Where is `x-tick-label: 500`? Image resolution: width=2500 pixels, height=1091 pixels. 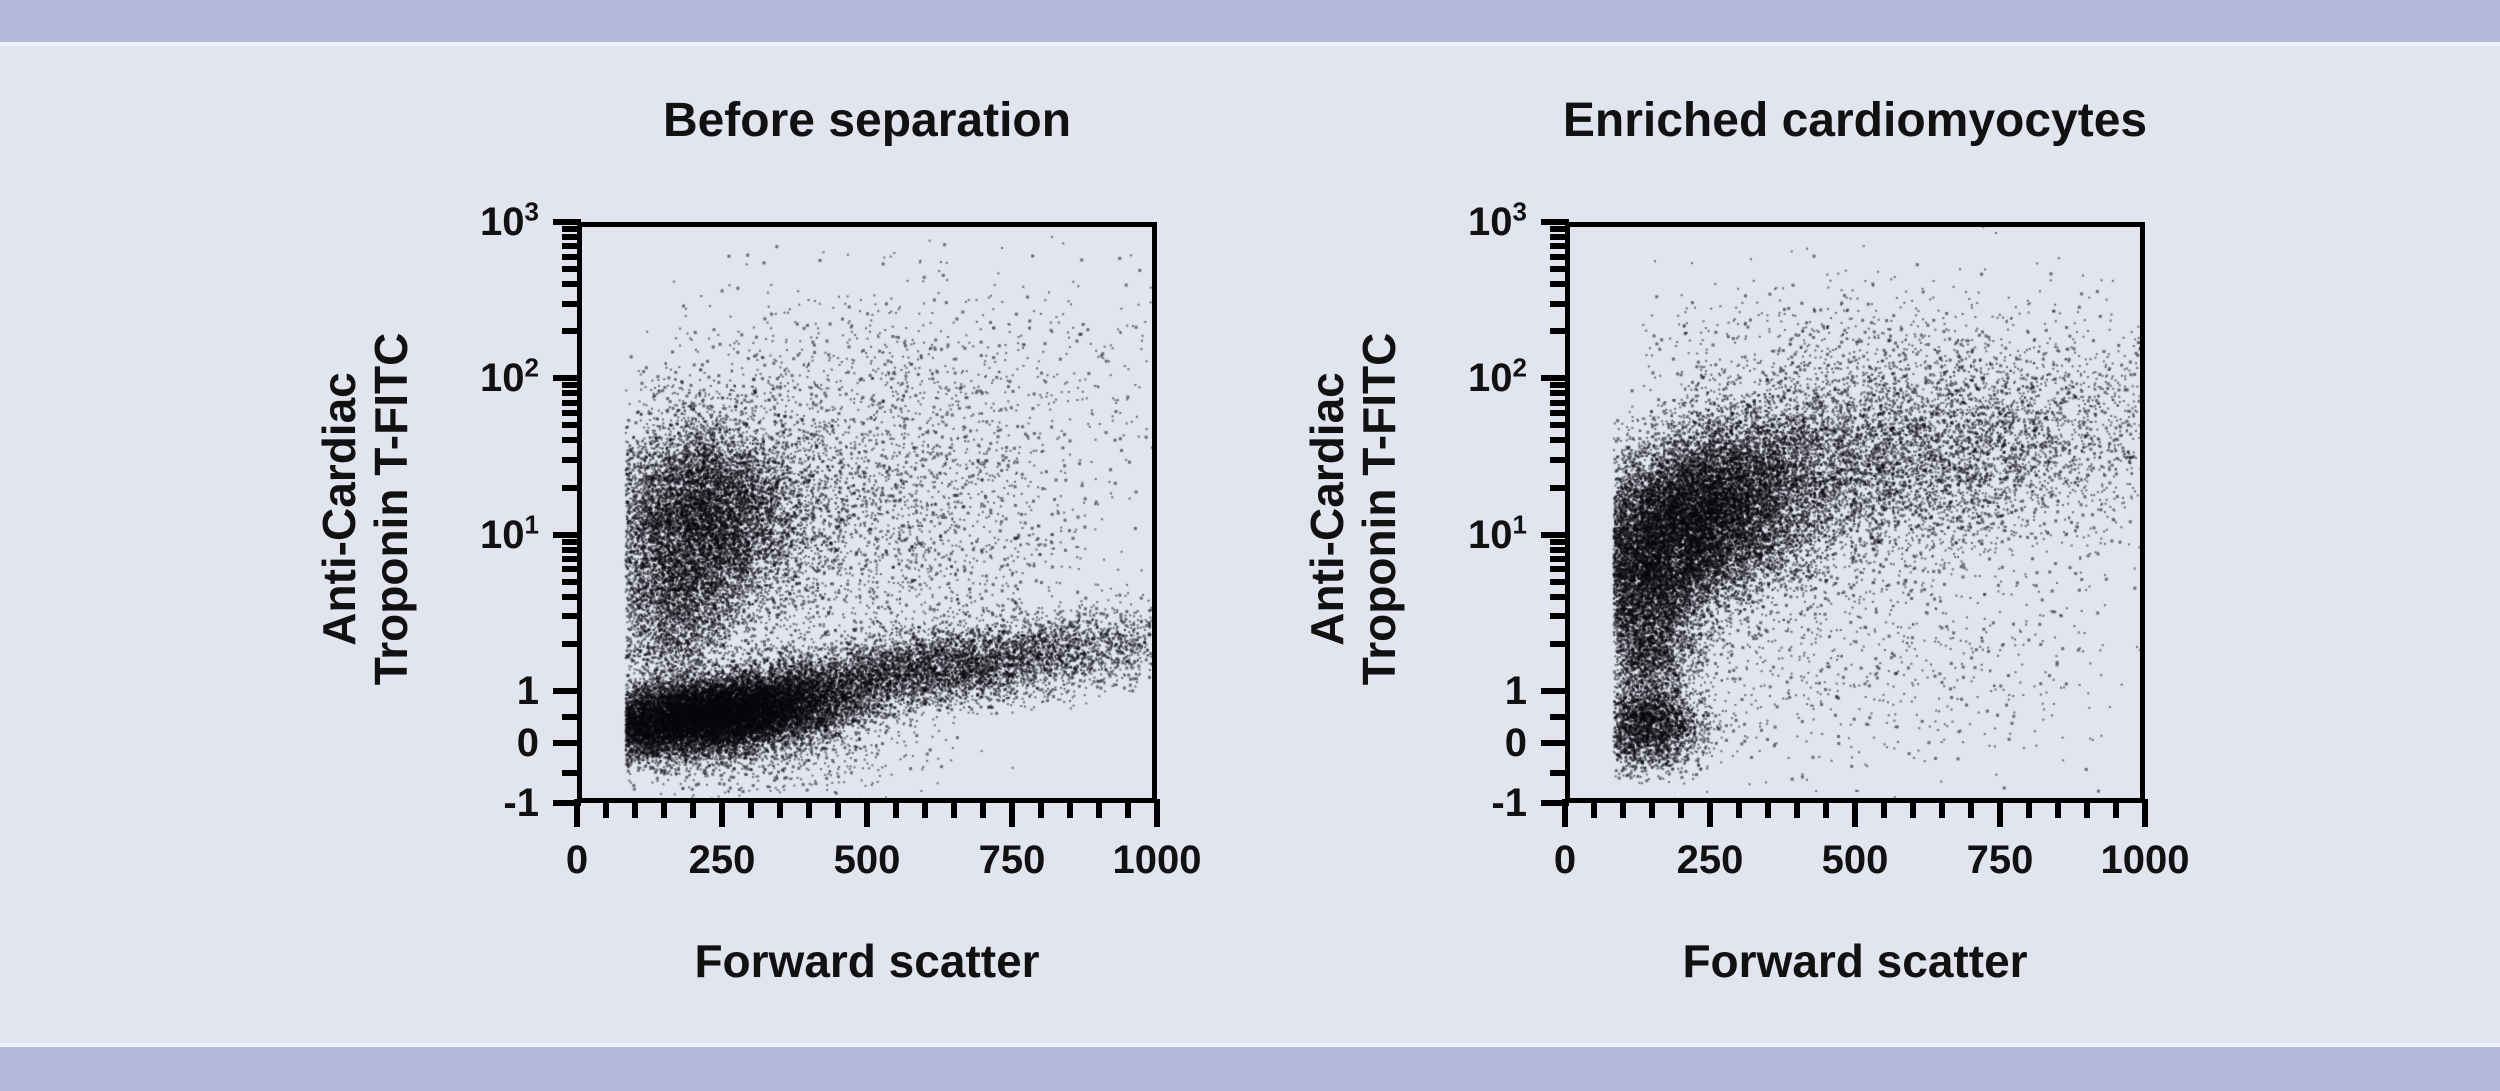
x-tick-label: 500 is located at coordinates (867, 860).